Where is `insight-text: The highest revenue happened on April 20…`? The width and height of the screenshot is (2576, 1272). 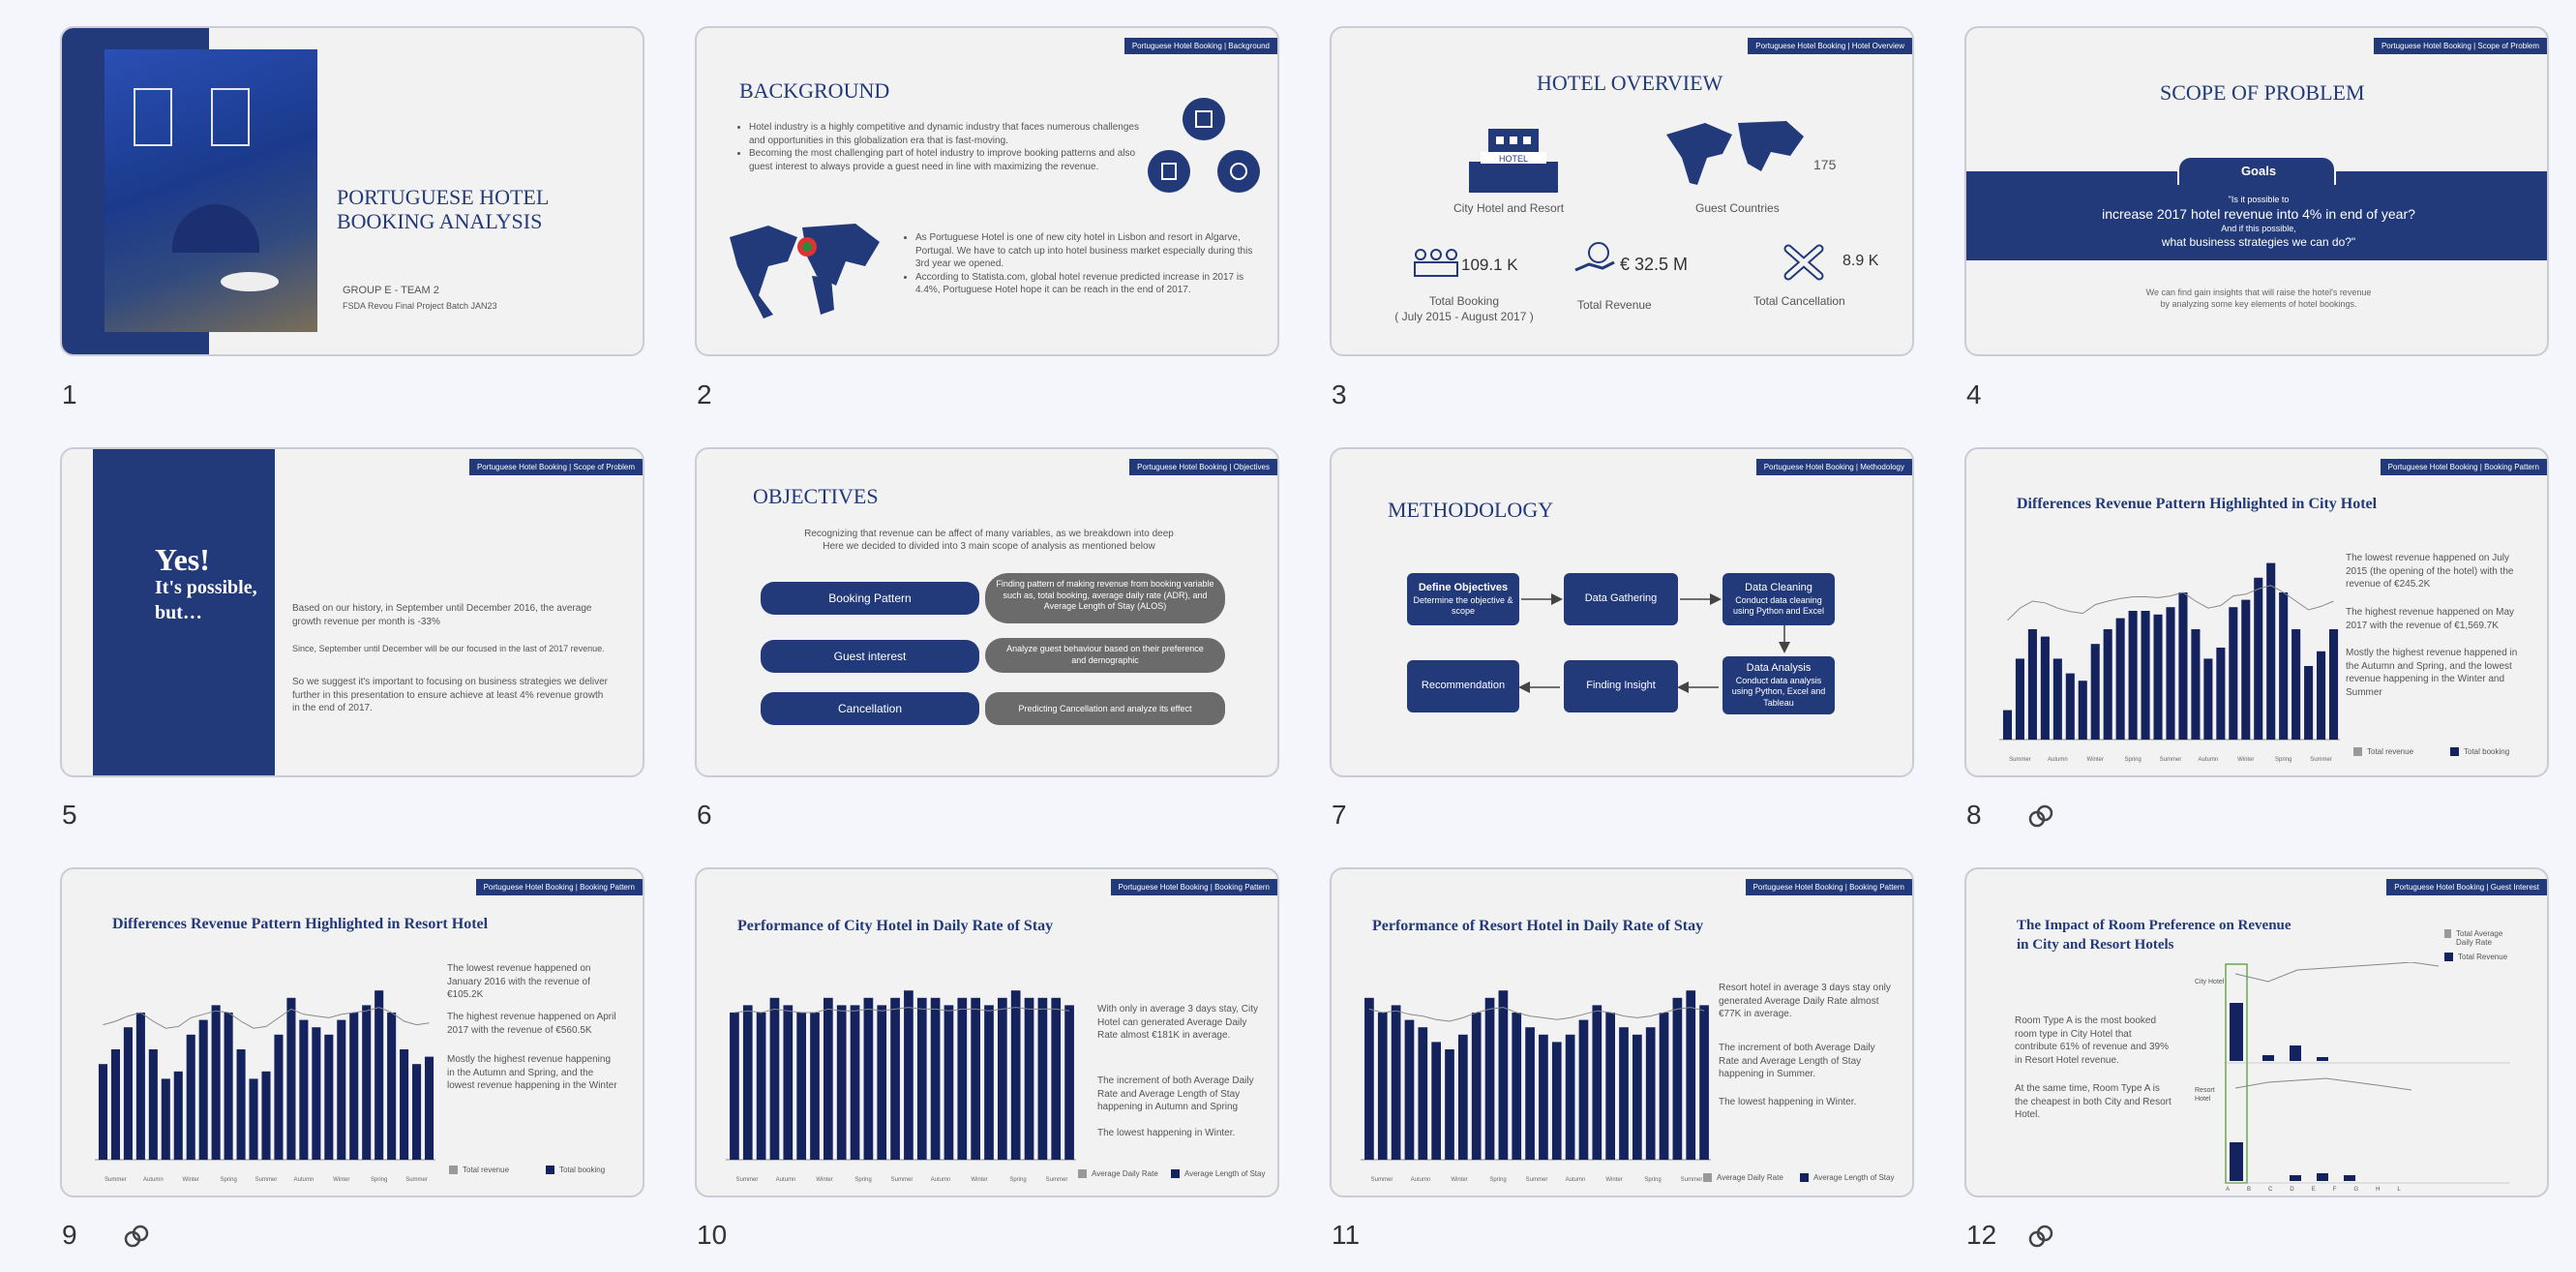 insight-text: The highest revenue happened on April 20… is located at coordinates (531, 1024).